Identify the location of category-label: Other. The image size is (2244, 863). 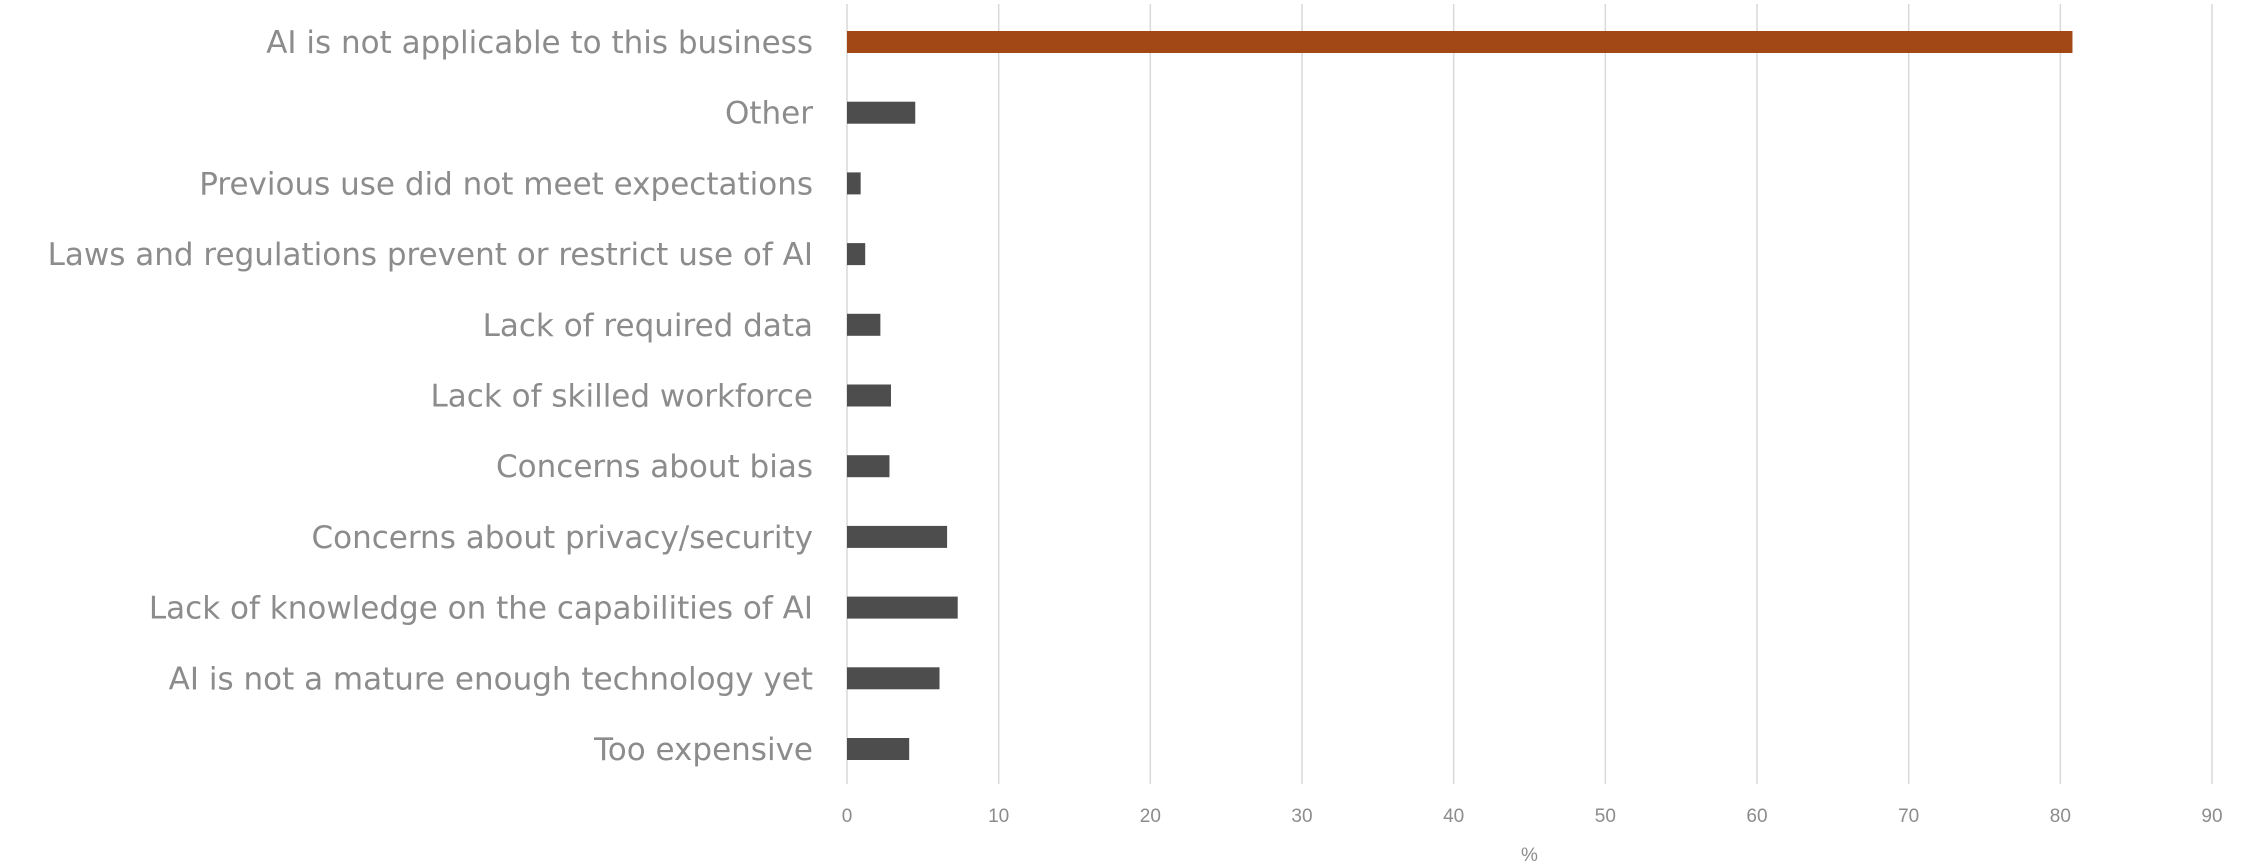
(769, 114).